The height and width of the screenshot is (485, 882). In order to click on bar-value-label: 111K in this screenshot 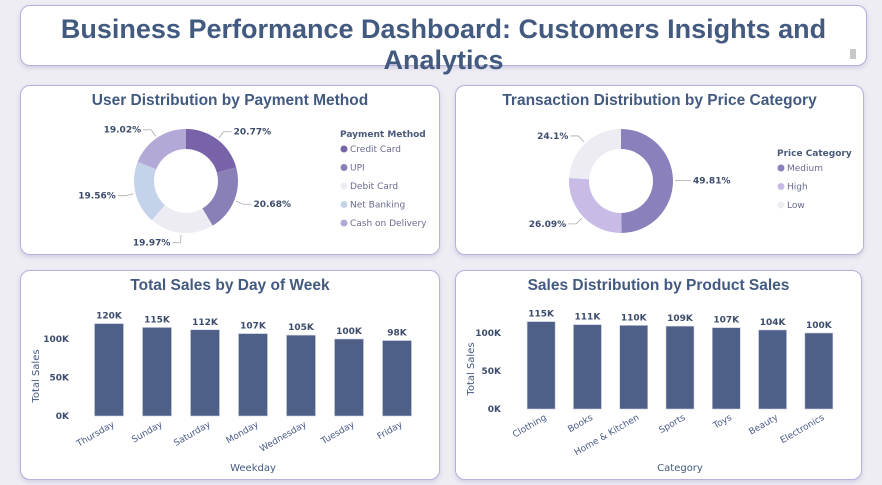, I will do `click(588, 318)`.